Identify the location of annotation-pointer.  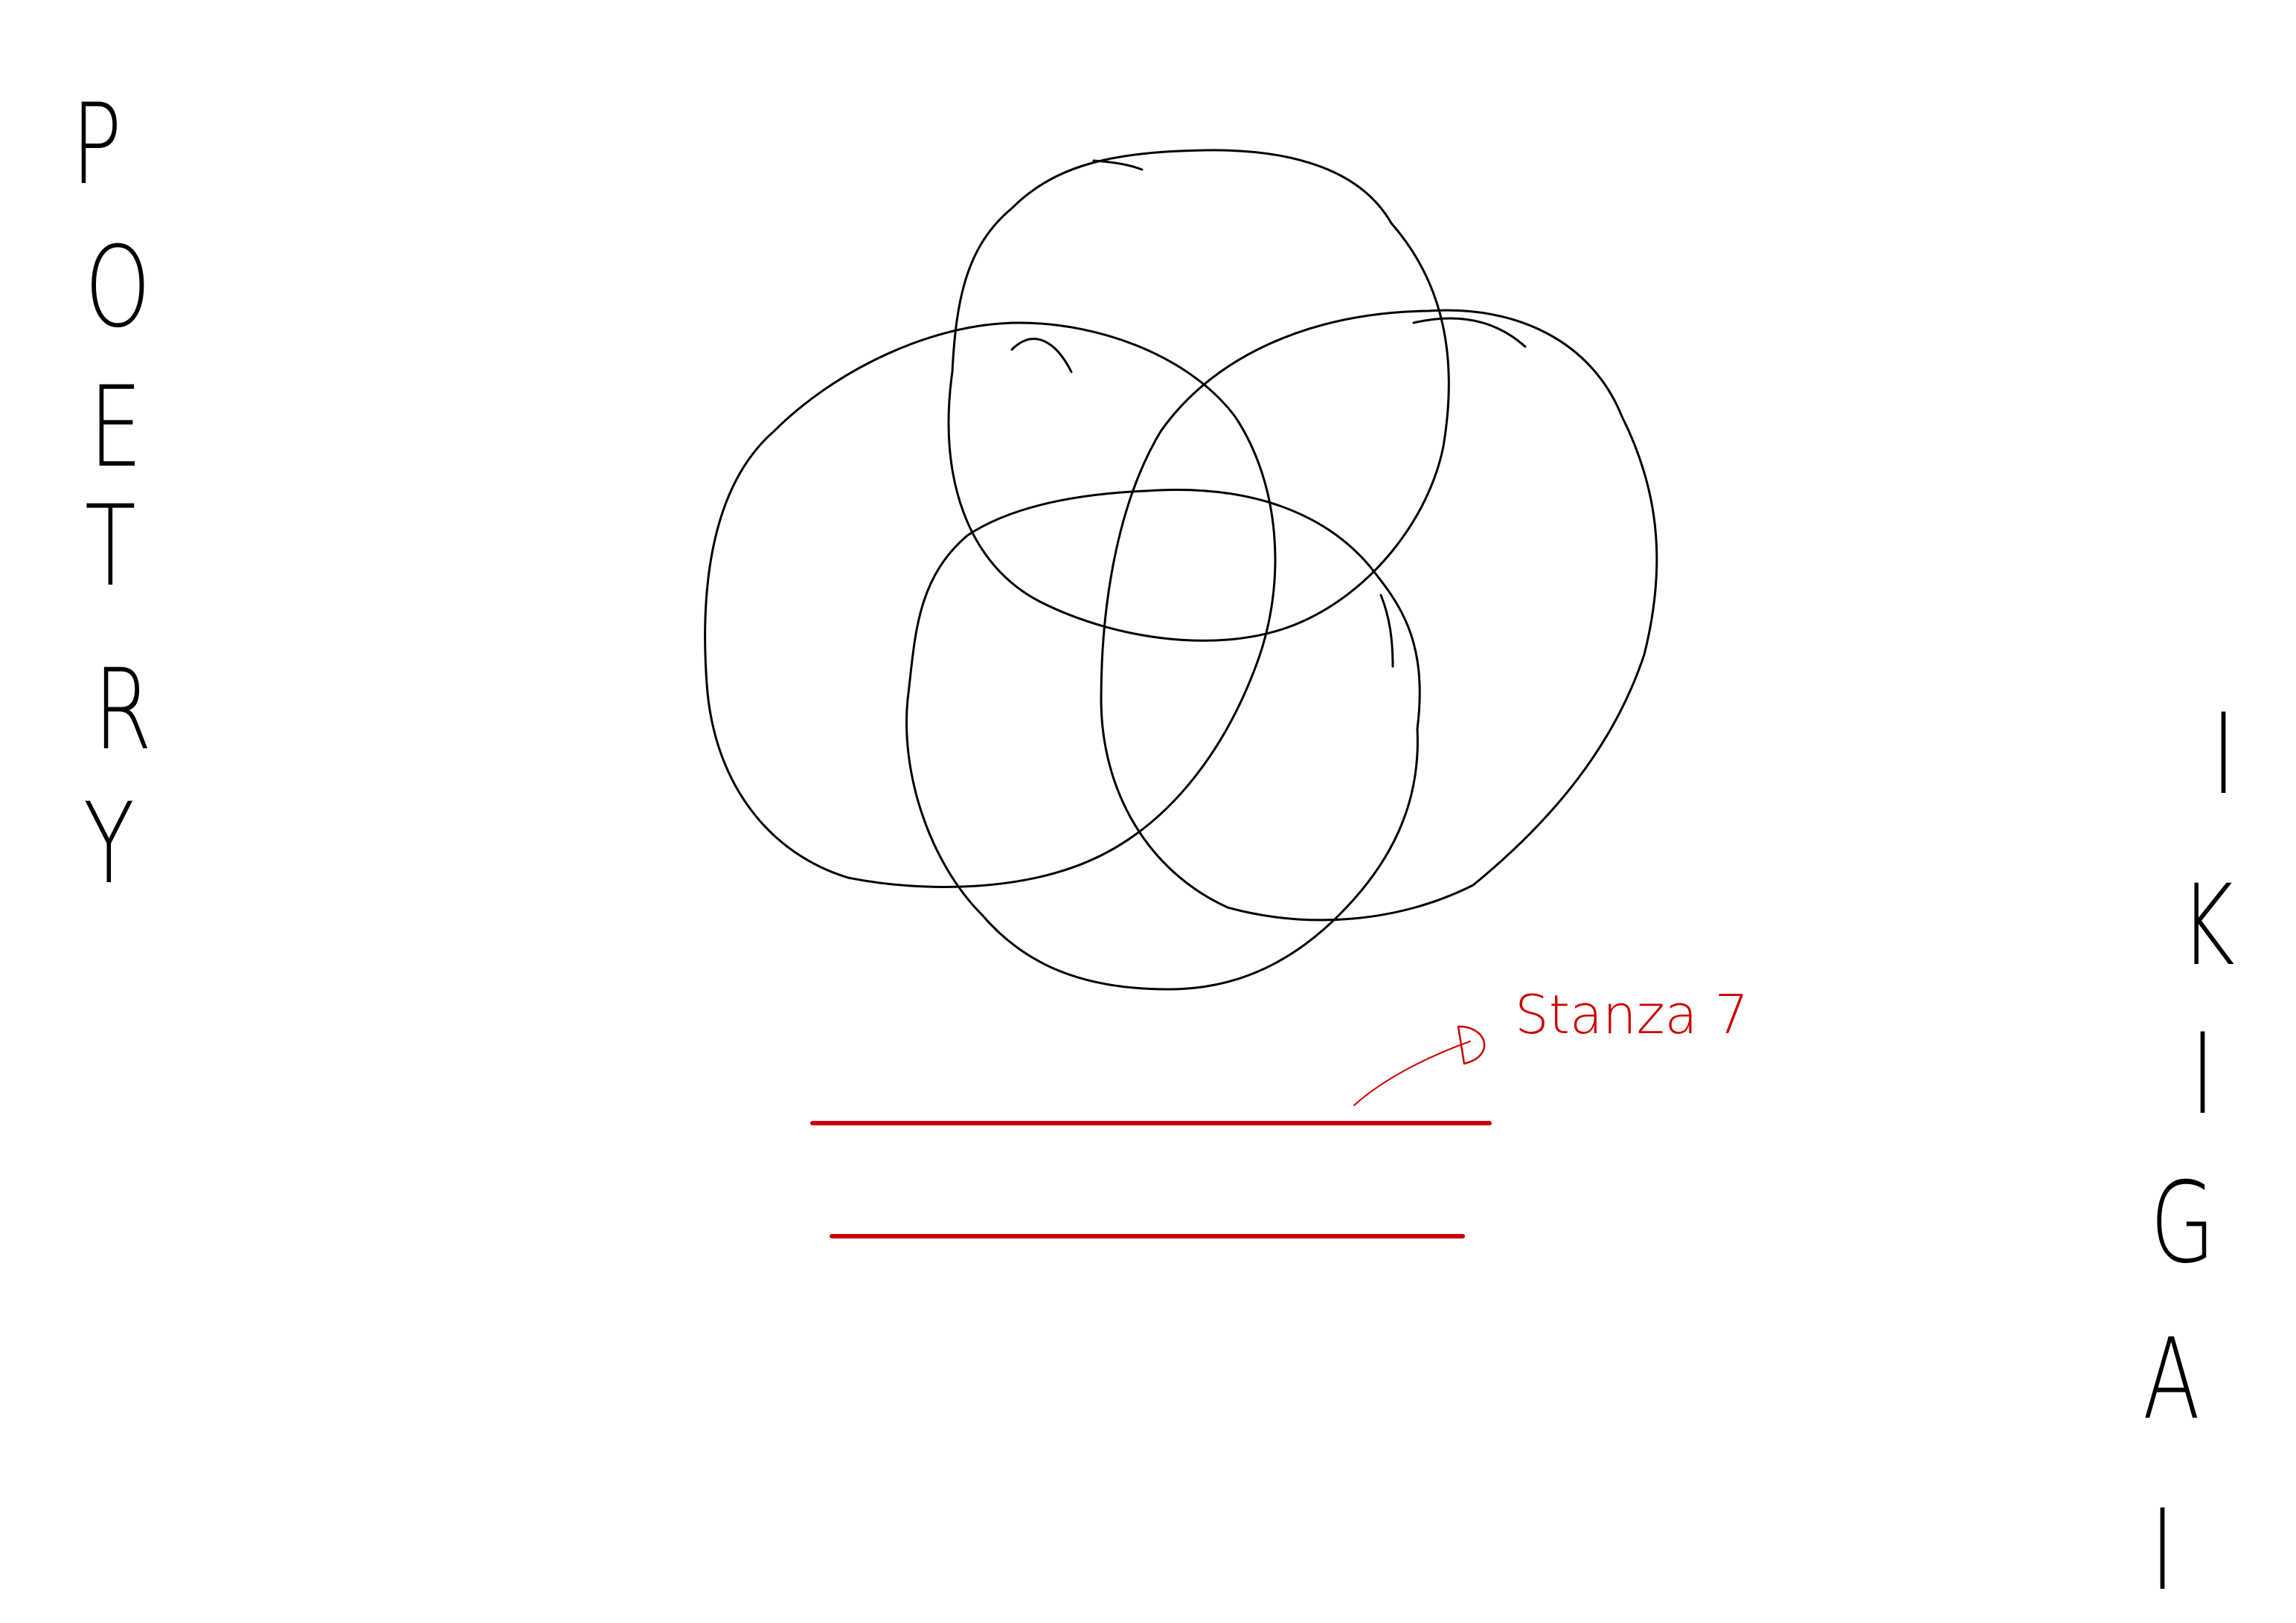
(1412, 1073).